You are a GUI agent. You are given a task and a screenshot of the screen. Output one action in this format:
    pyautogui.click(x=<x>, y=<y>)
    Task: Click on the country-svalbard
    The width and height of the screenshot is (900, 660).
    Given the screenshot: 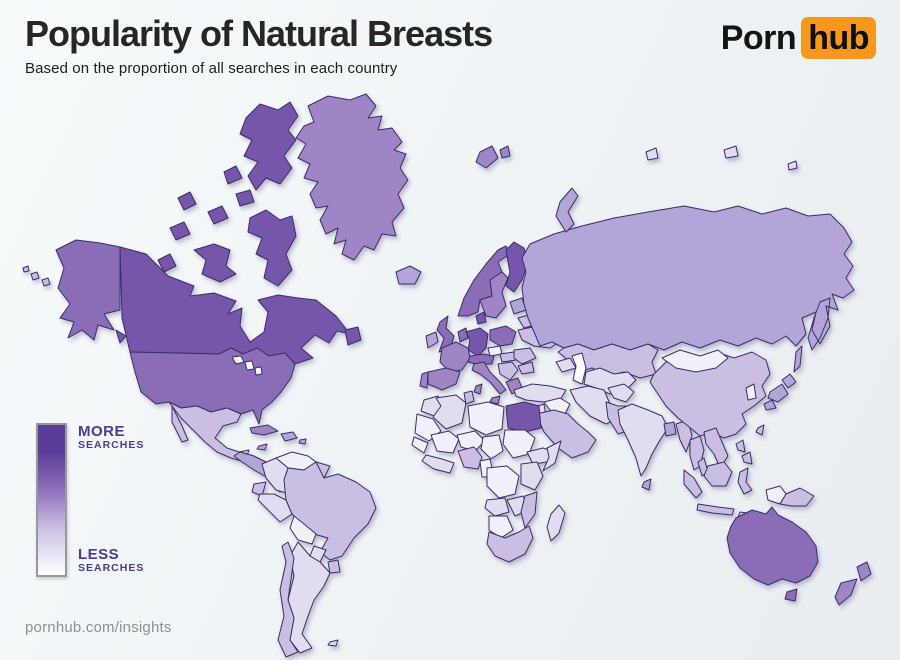 What is the action you would take?
    pyautogui.click(x=493, y=157)
    